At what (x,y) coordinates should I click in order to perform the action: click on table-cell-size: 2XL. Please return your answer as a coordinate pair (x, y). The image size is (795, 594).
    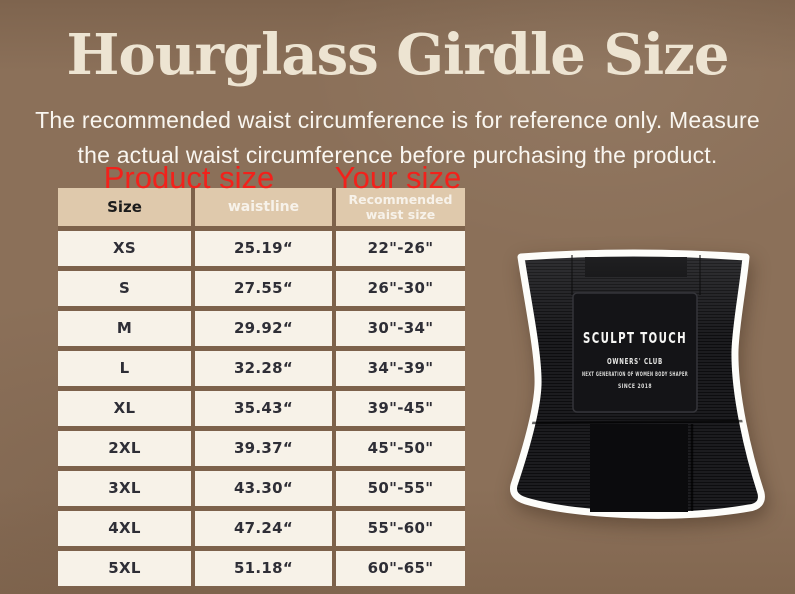
    Looking at the image, I should click on (124, 448).